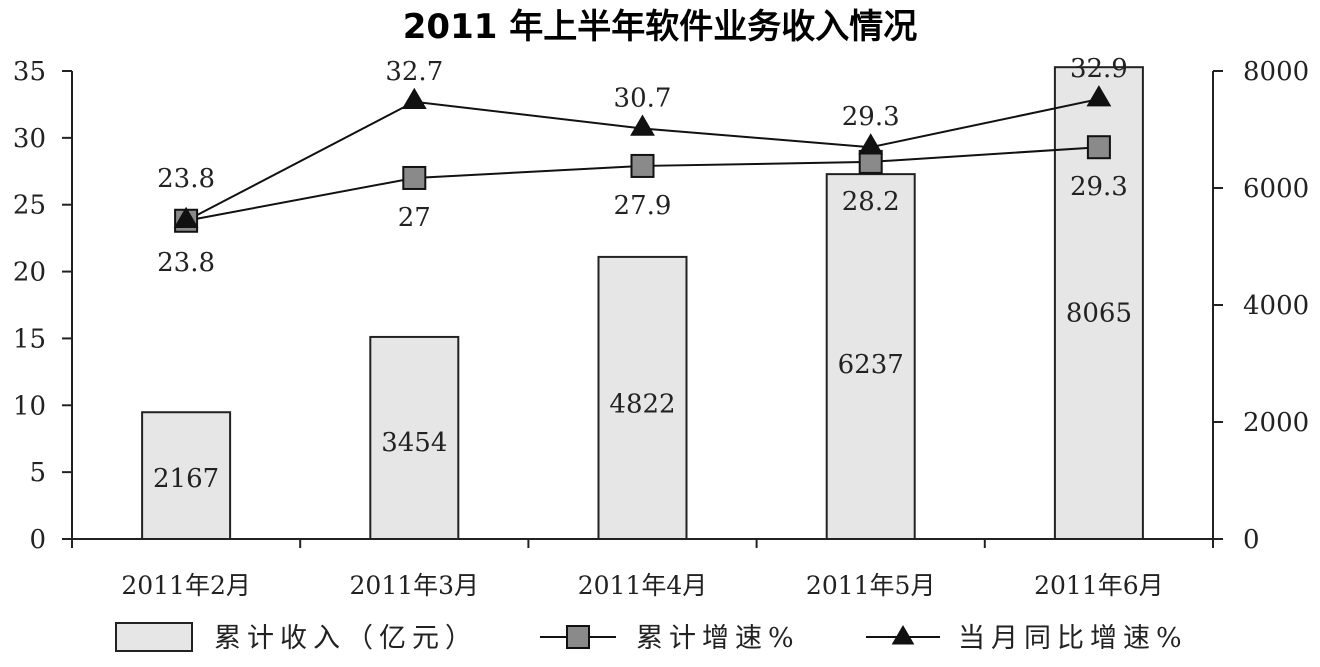  I want to click on left-axis-tick-label: 20, so click(29, 273).